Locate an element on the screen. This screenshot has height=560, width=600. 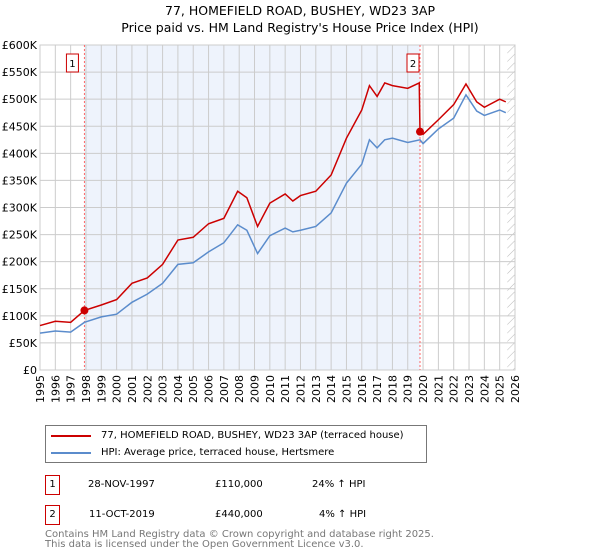
transaction-price: £110,000 is located at coordinates (239, 484).